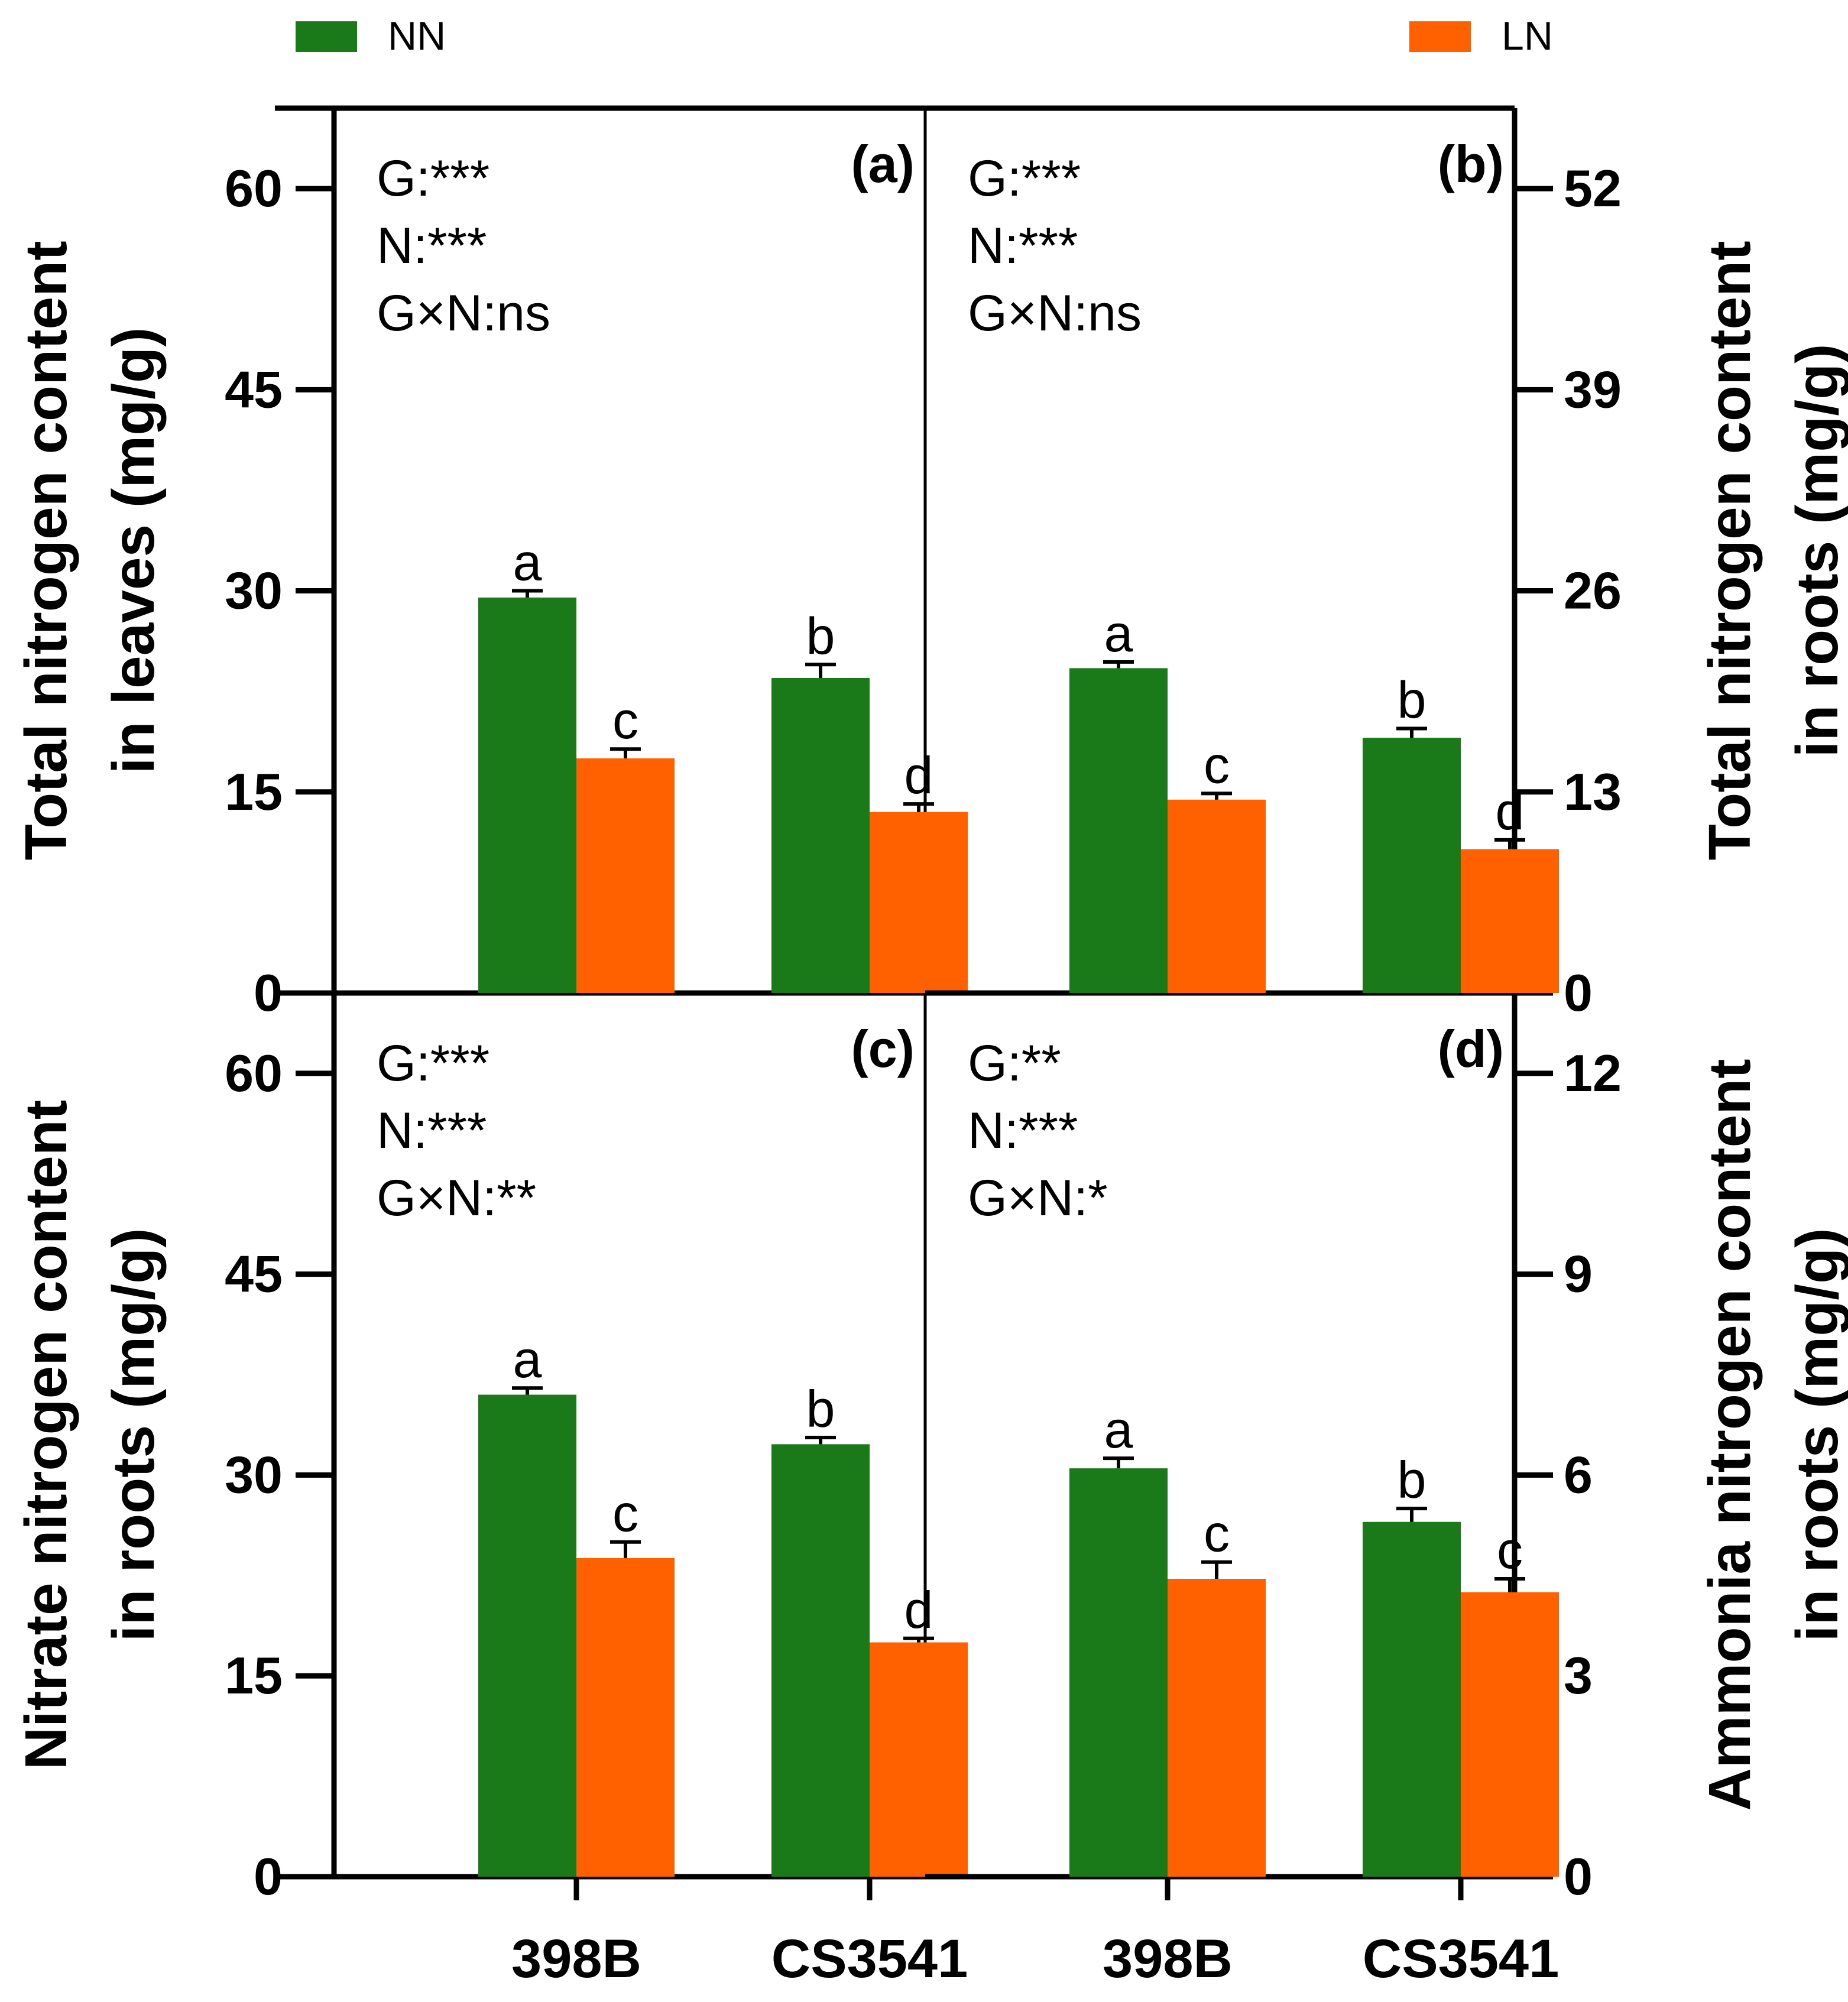 This screenshot has width=1848, height=2002. Describe the element at coordinates (1578, 1675) in the screenshot. I see `y-tick-label: 3` at that location.